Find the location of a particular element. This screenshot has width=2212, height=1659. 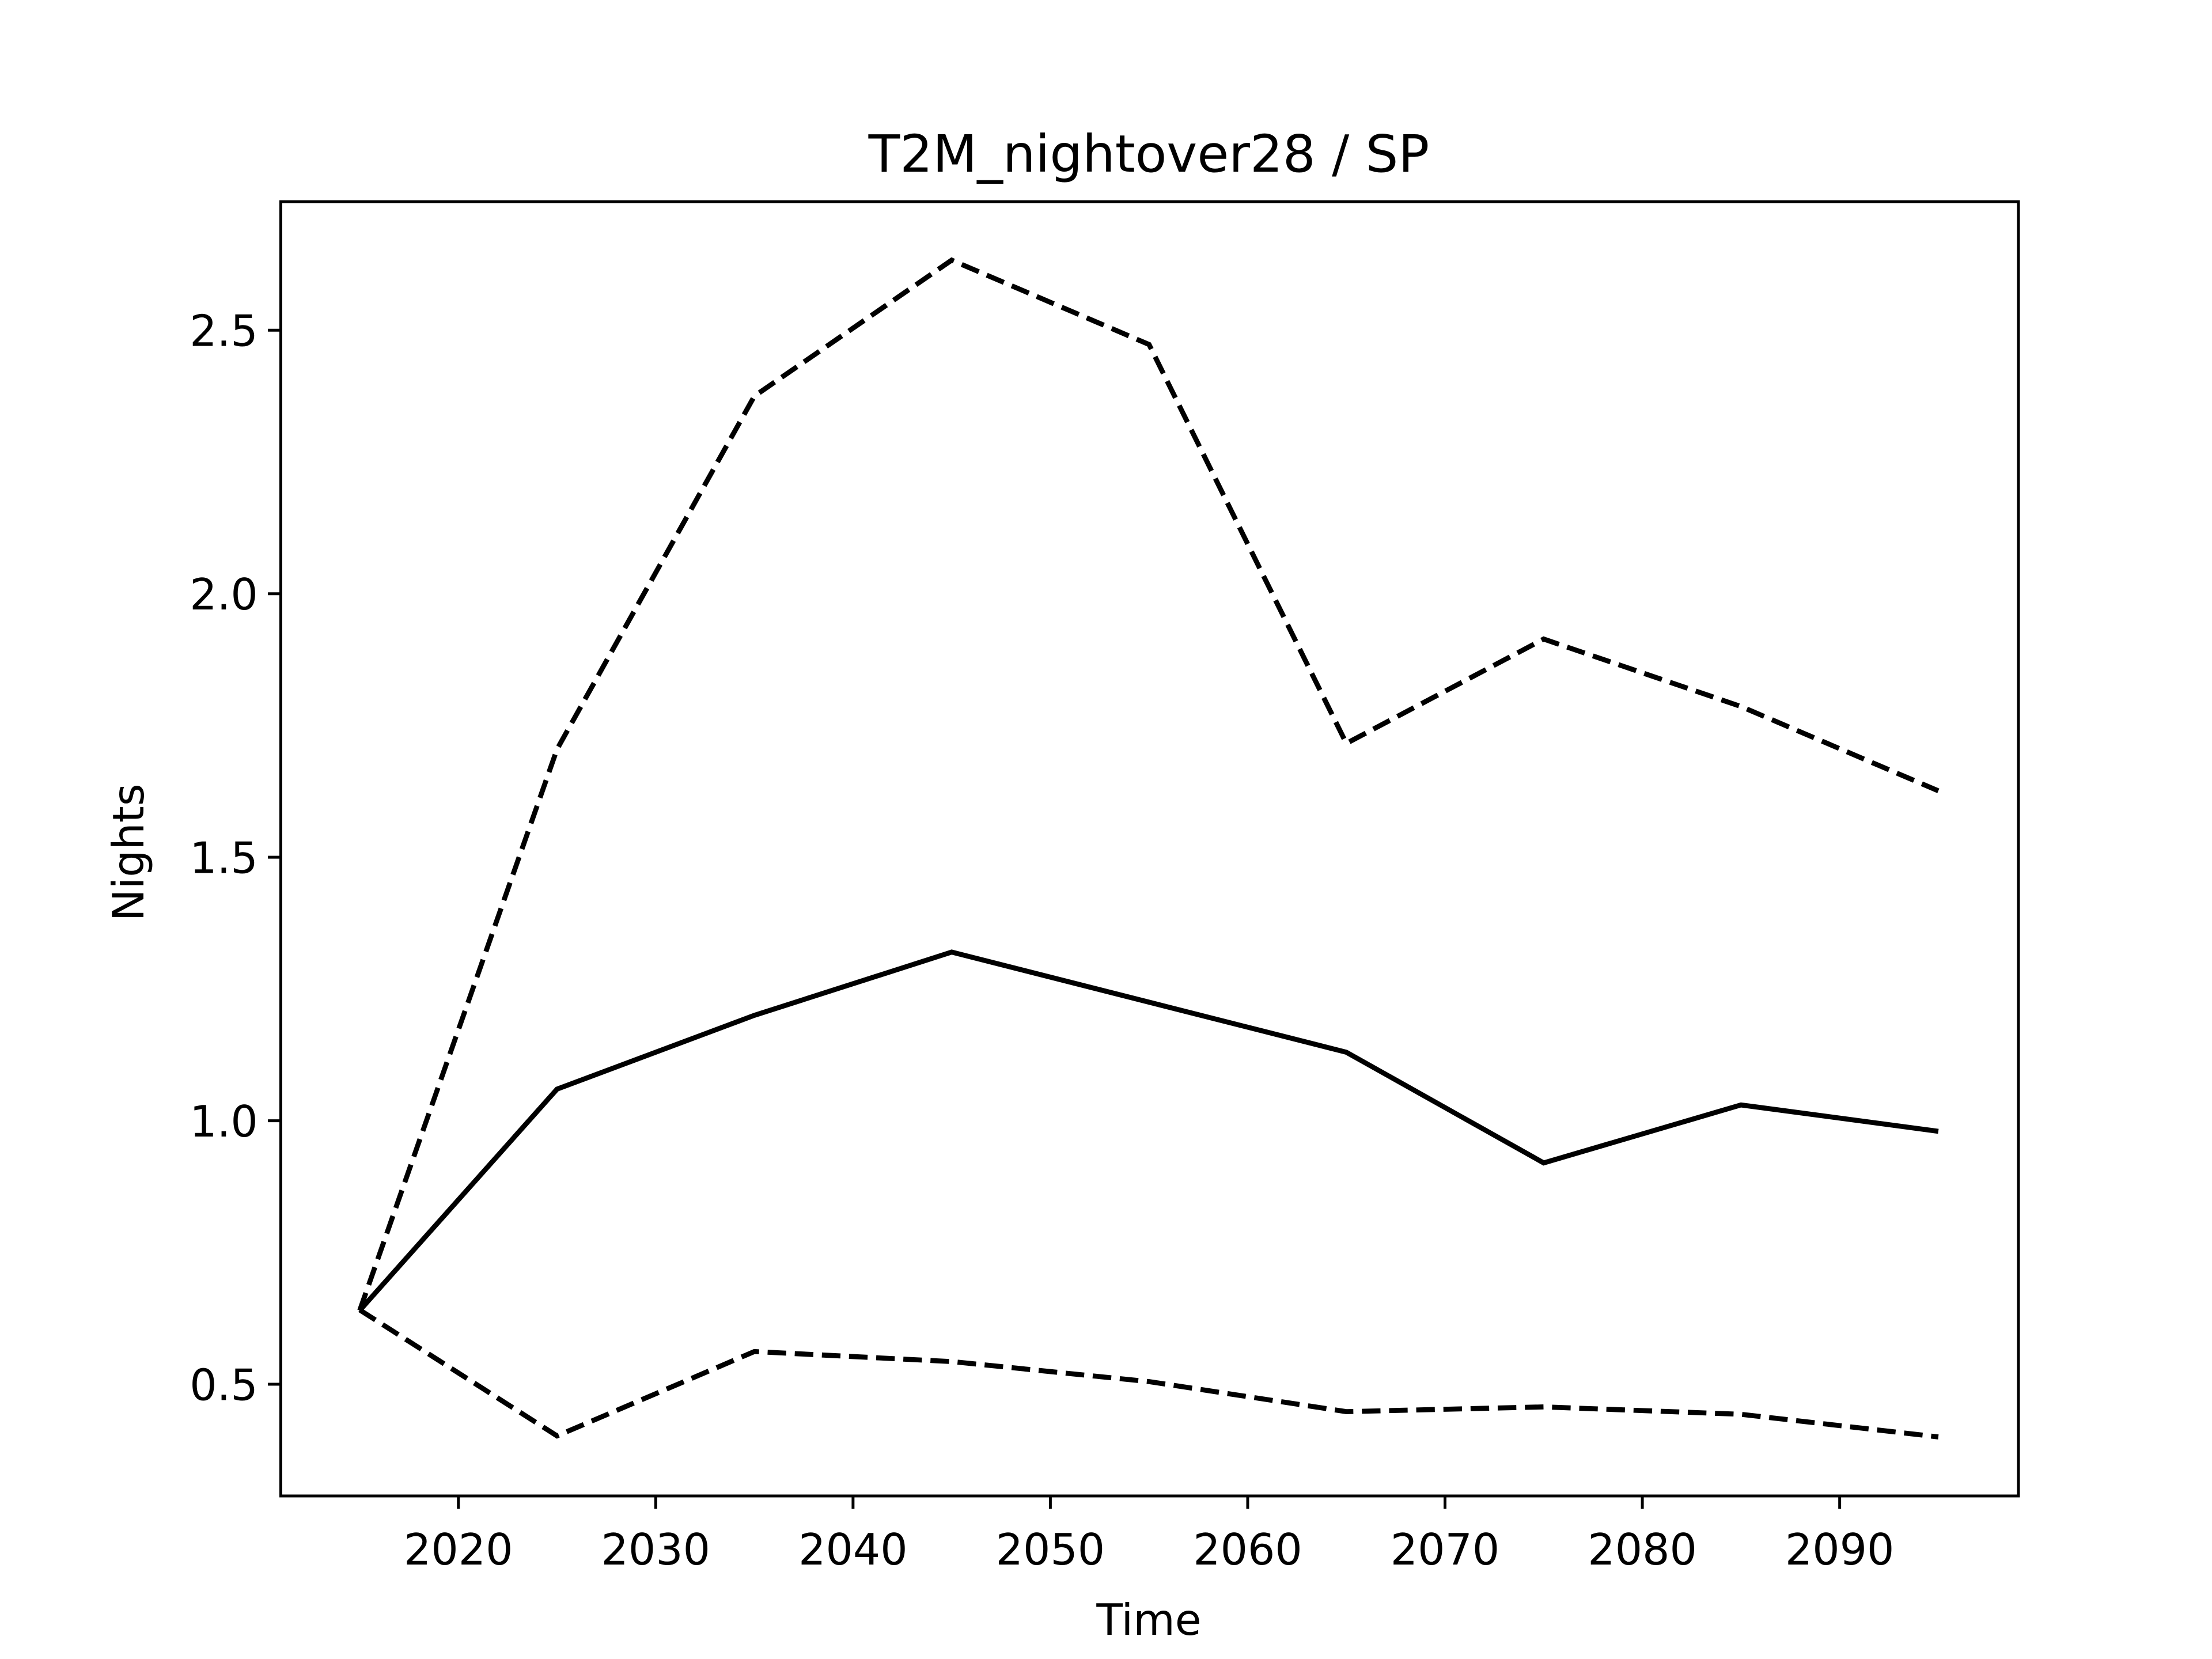

x-tick-label: 2070 is located at coordinates (1445, 1550).